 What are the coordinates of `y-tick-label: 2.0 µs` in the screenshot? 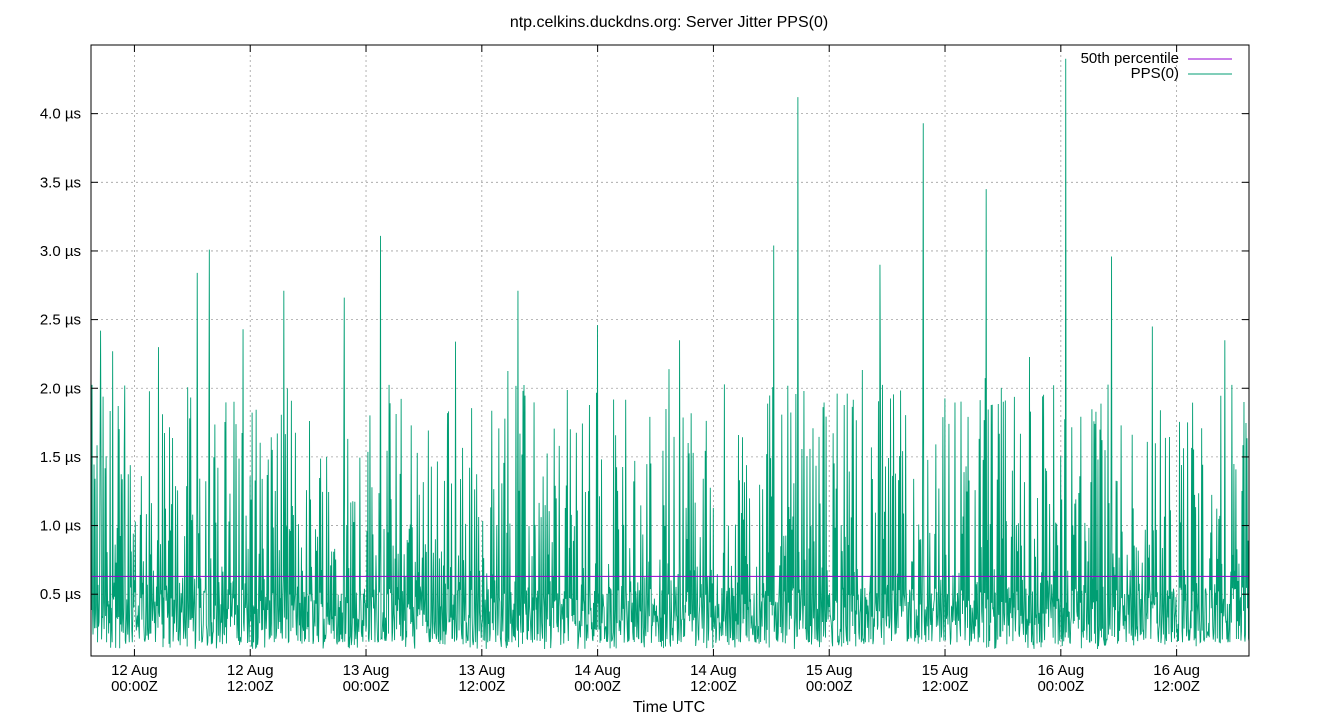 It's located at (60, 388).